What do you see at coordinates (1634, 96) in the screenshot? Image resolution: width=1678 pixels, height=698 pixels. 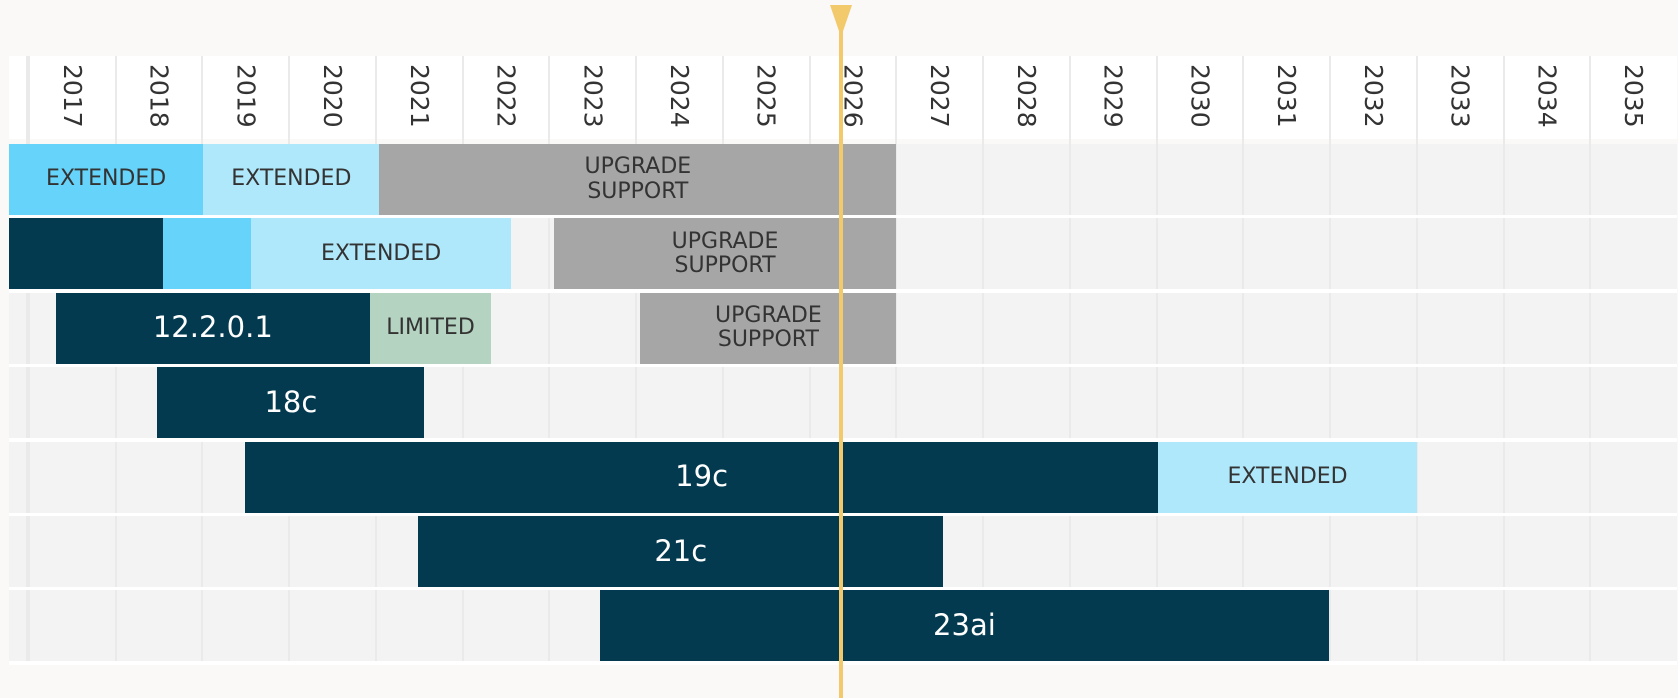 I see `year-label: 2035` at bounding box center [1634, 96].